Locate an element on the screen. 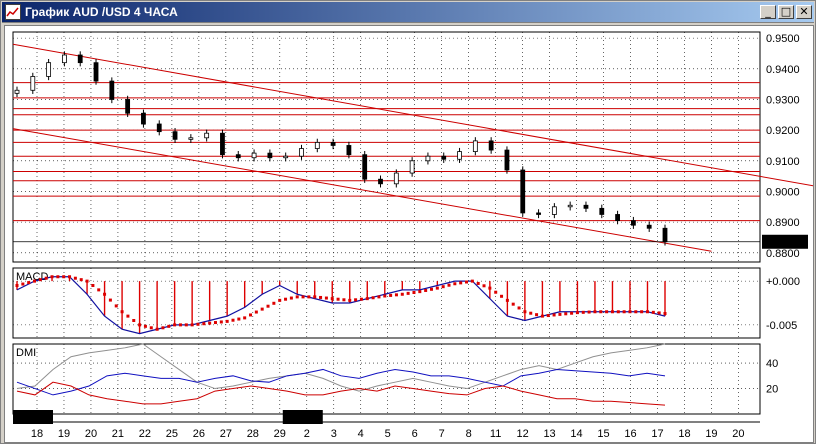  year-label-box is located at coordinates (33, 417).